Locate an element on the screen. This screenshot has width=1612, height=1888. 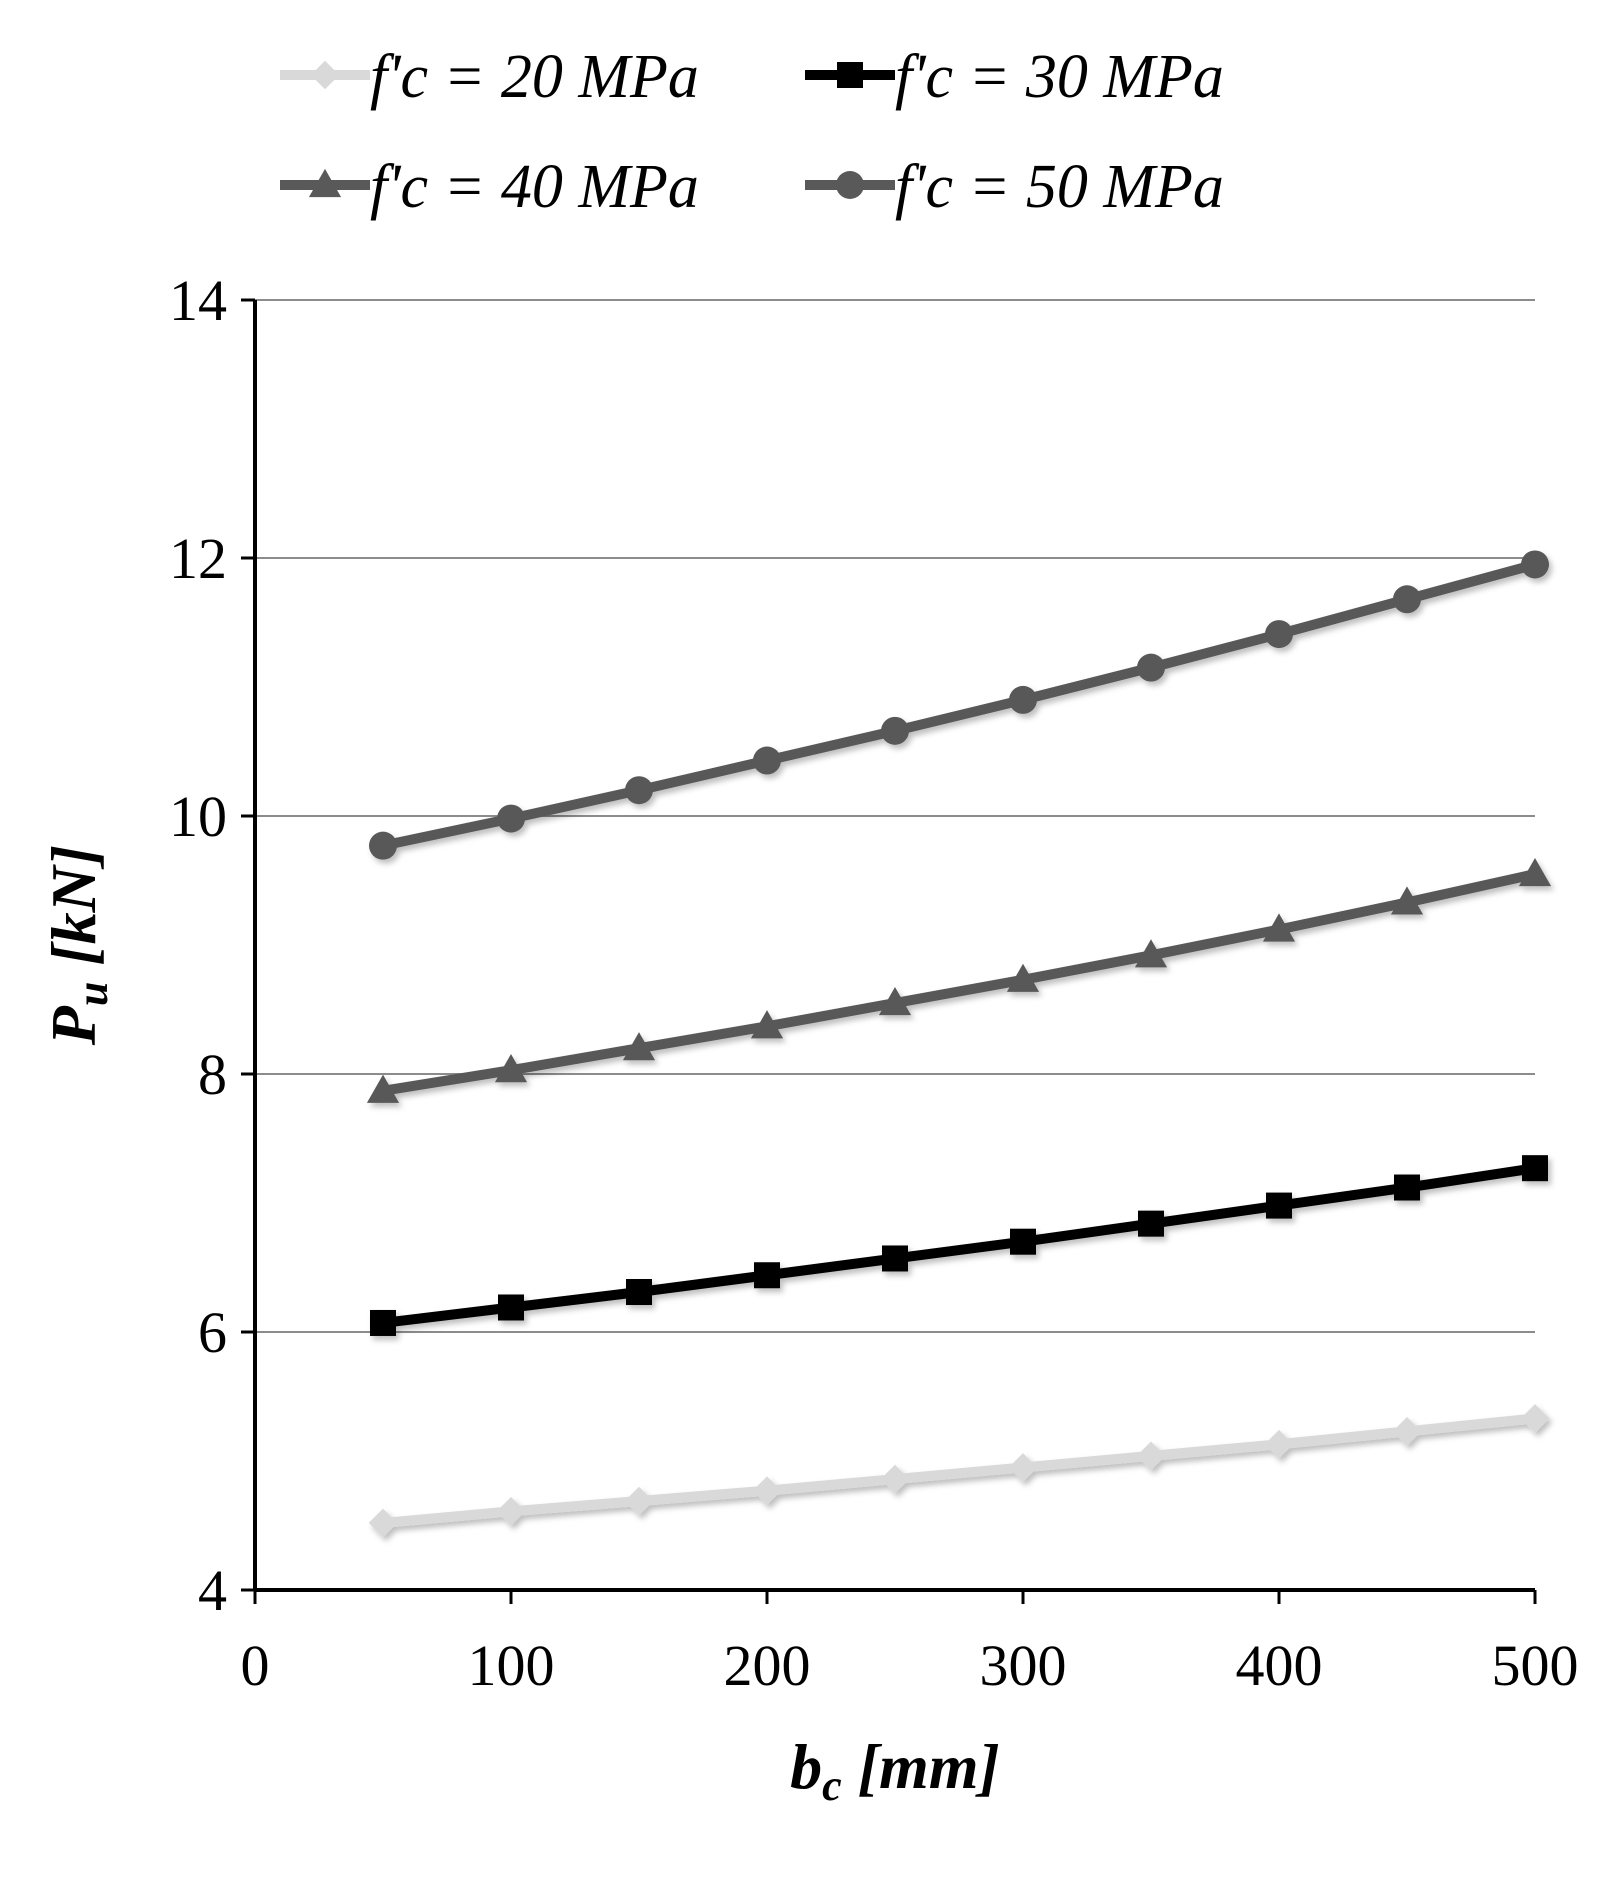
legend-label: f'c = 20 MPa is located at coordinates (534, 77).